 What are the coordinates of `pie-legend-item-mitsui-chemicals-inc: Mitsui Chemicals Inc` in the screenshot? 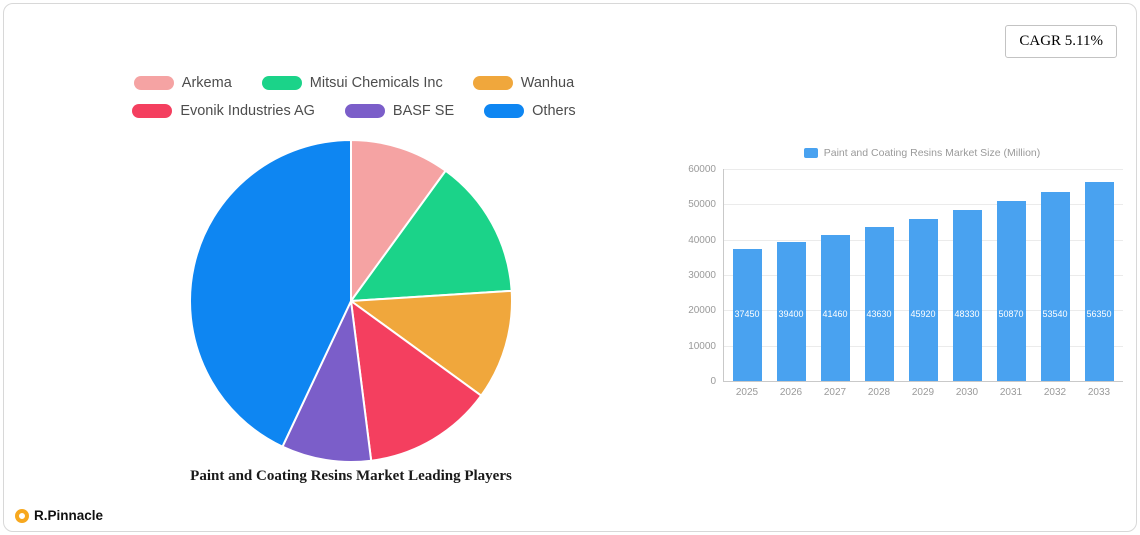 It's located at (352, 83).